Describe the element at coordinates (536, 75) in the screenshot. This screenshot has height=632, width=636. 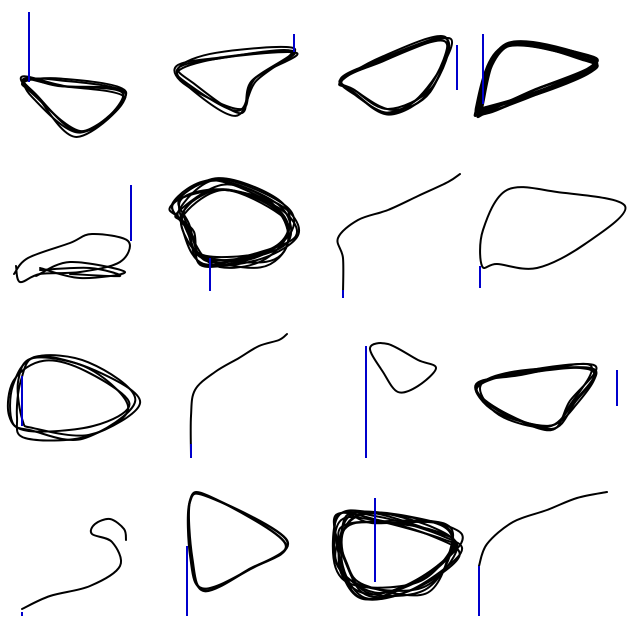
I see `panel-r1c4` at that location.